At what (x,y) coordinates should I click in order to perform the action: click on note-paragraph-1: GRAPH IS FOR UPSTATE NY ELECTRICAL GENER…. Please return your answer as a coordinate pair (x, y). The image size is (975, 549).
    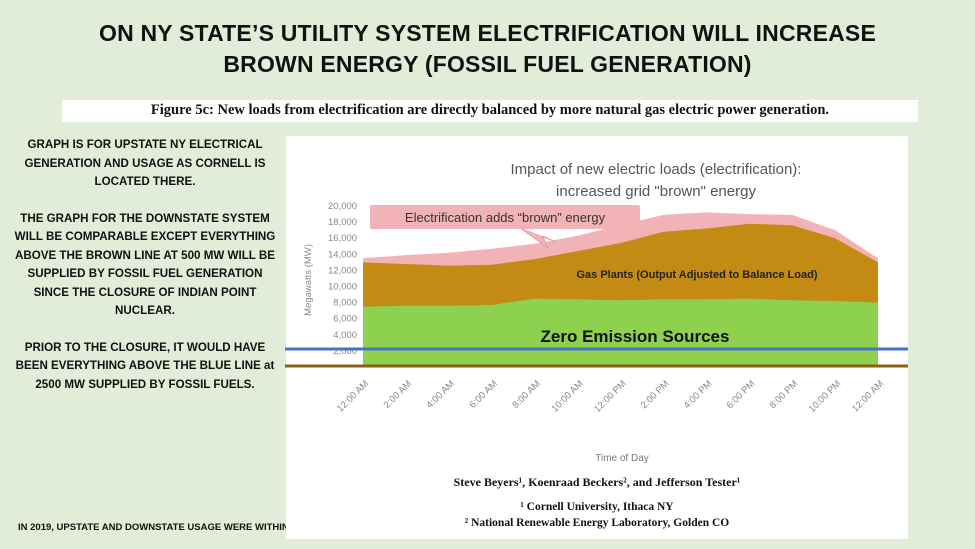
    Looking at the image, I should click on (145, 163).